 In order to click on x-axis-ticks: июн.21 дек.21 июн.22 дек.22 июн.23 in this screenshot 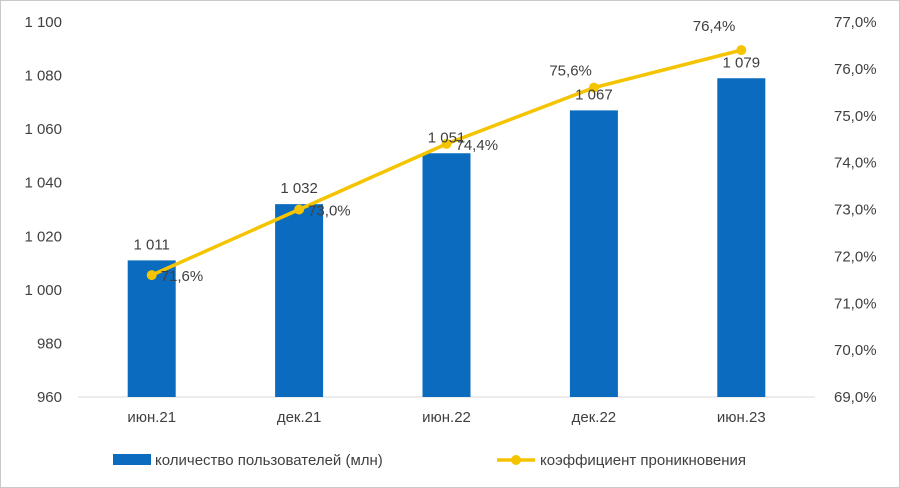, I will do `click(446, 417)`.